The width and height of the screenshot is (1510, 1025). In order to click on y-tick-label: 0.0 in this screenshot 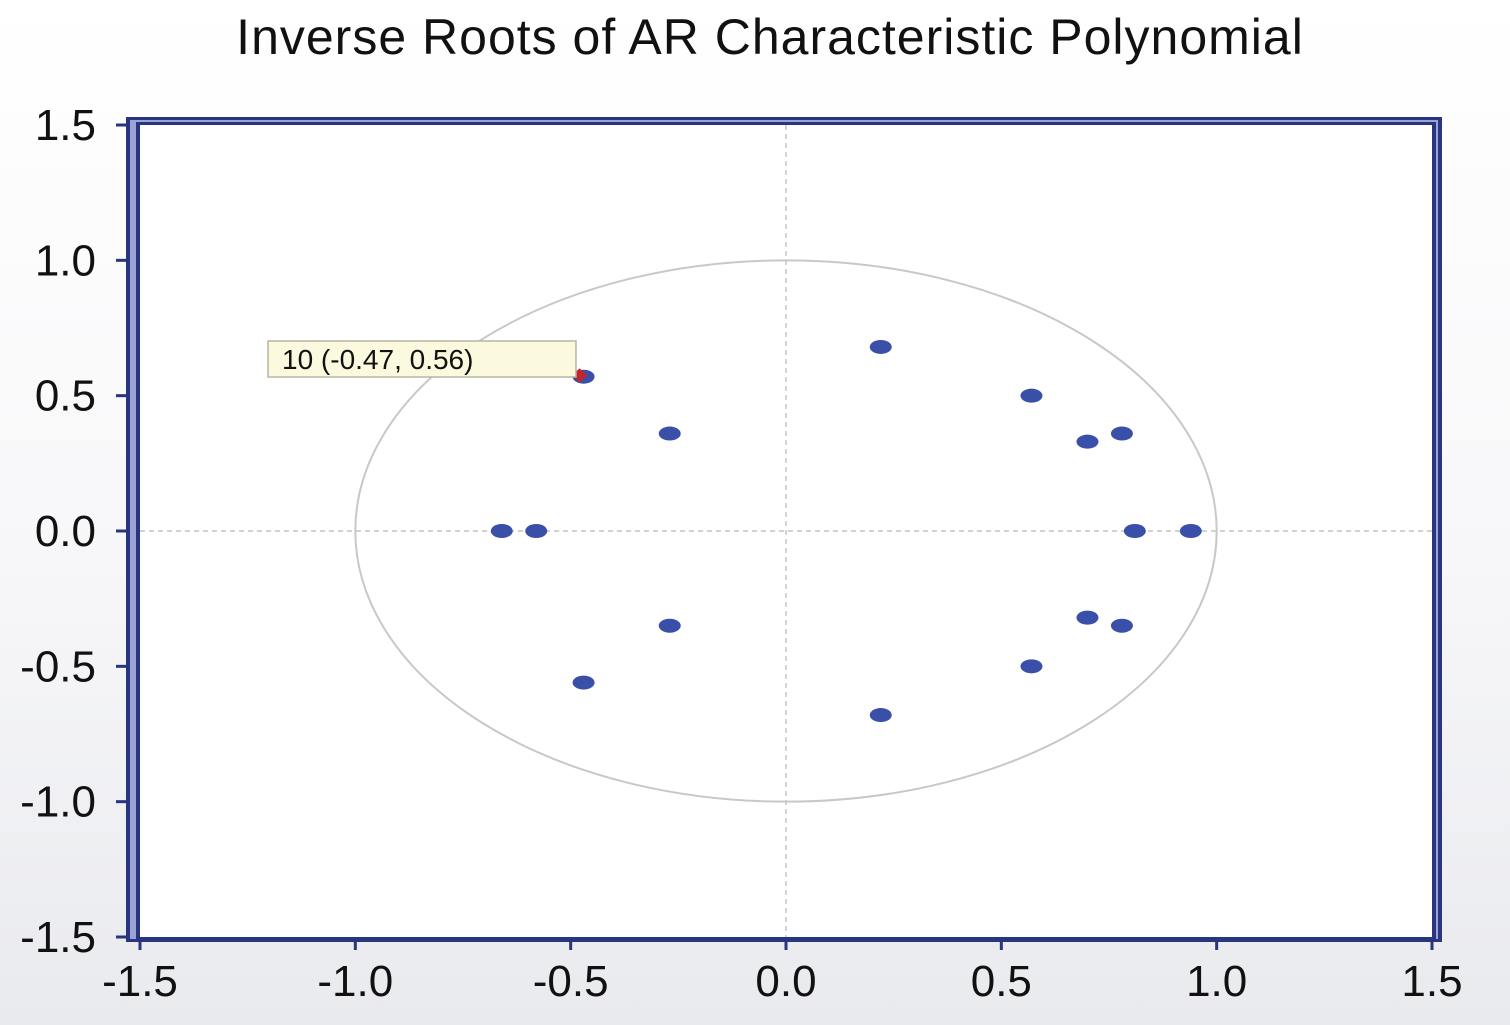, I will do `click(65, 531)`.